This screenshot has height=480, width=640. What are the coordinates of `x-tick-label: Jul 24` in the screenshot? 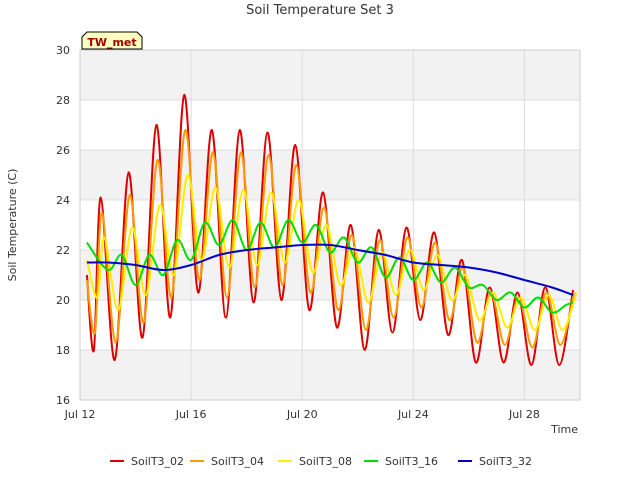 It's located at (413, 414).